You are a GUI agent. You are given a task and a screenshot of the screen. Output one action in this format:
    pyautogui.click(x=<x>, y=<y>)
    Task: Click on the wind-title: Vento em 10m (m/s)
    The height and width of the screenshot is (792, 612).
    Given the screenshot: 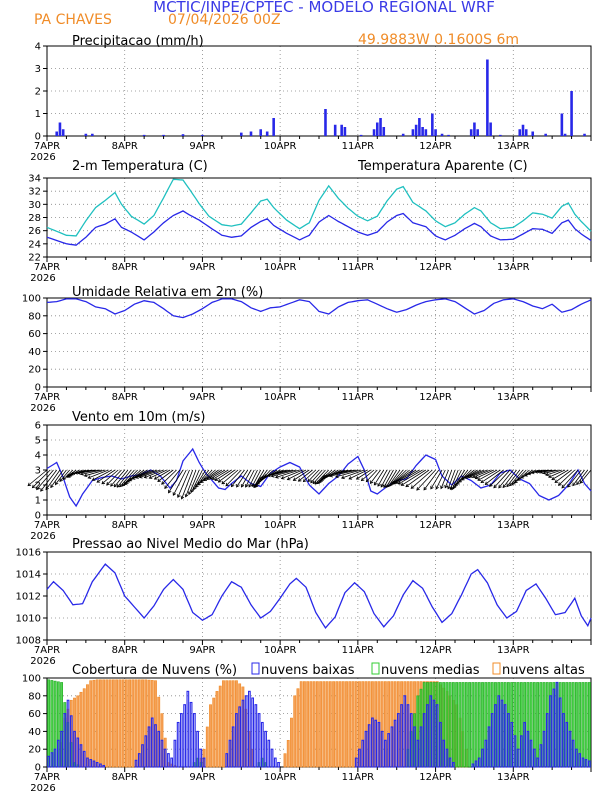 What is the action you would take?
    pyautogui.click(x=138, y=417)
    